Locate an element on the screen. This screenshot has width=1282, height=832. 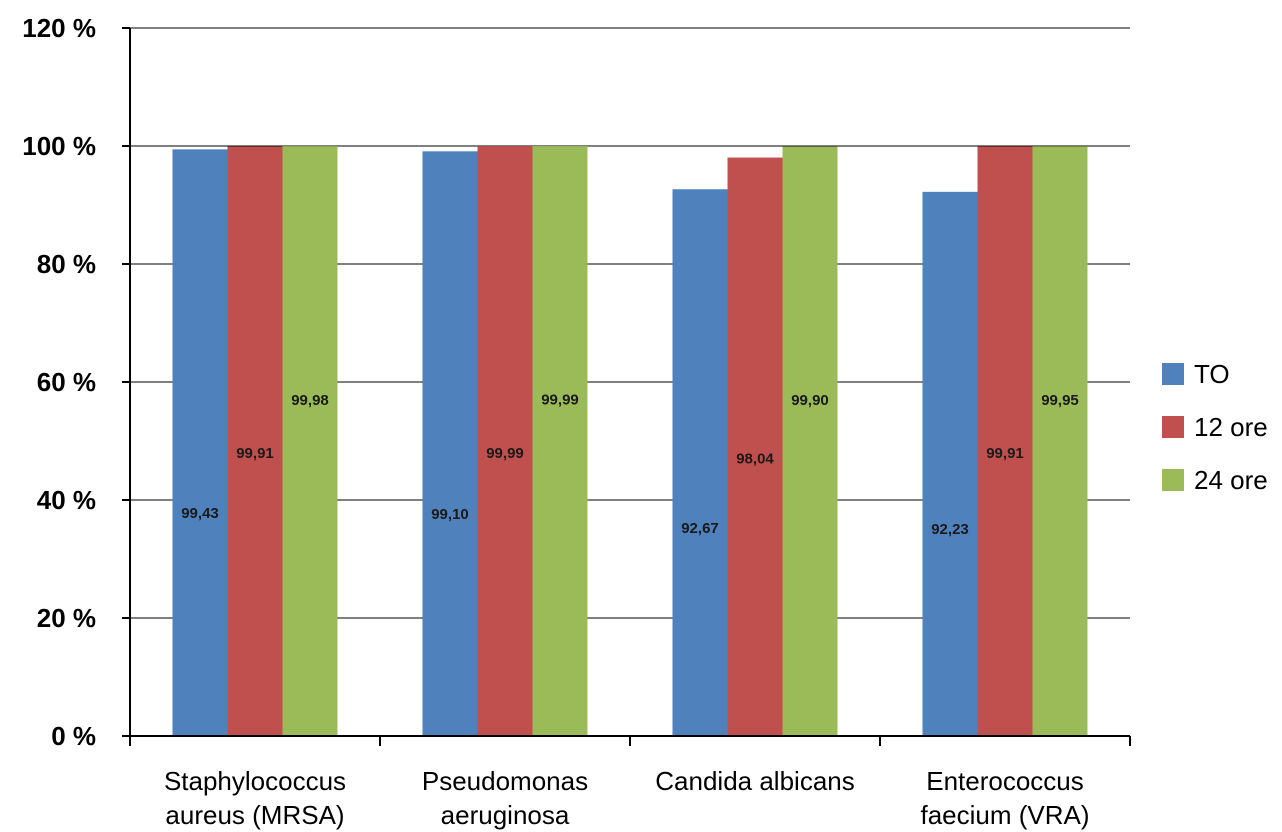
legend: TO 12 ore 24 ore is located at coordinates (1215, 427).